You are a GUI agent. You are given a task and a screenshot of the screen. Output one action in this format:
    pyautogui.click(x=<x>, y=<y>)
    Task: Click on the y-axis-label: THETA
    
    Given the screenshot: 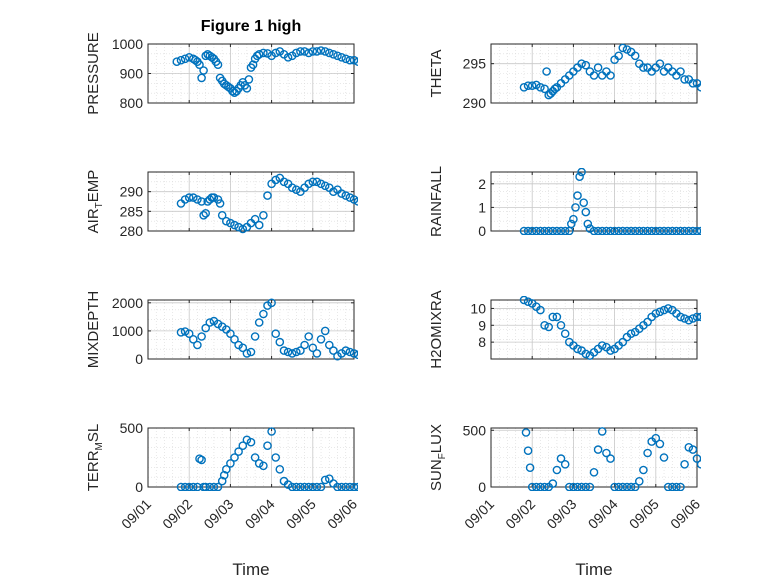 What is the action you would take?
    pyautogui.click(x=436, y=73)
    